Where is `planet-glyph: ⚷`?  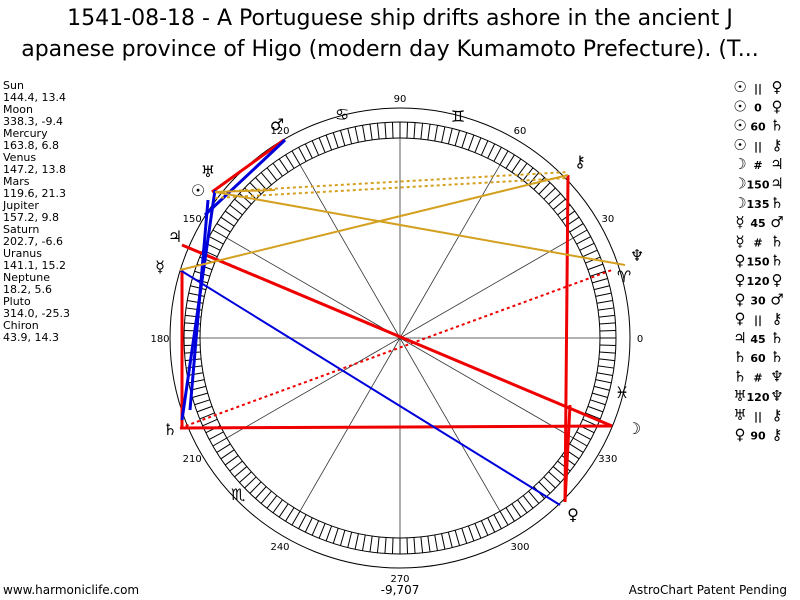 planet-glyph: ⚷ is located at coordinates (580, 161).